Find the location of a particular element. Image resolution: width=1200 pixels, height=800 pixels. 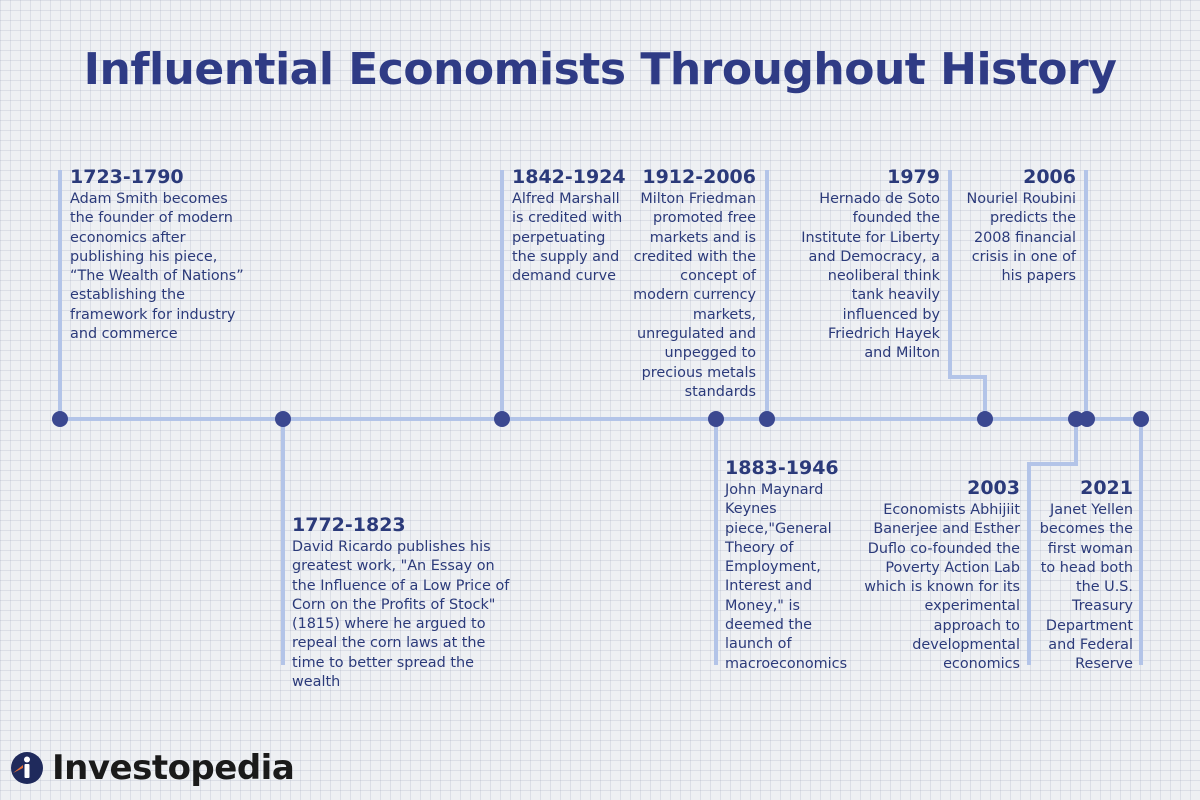

connector-2003 is located at coordinates (1052, 542).